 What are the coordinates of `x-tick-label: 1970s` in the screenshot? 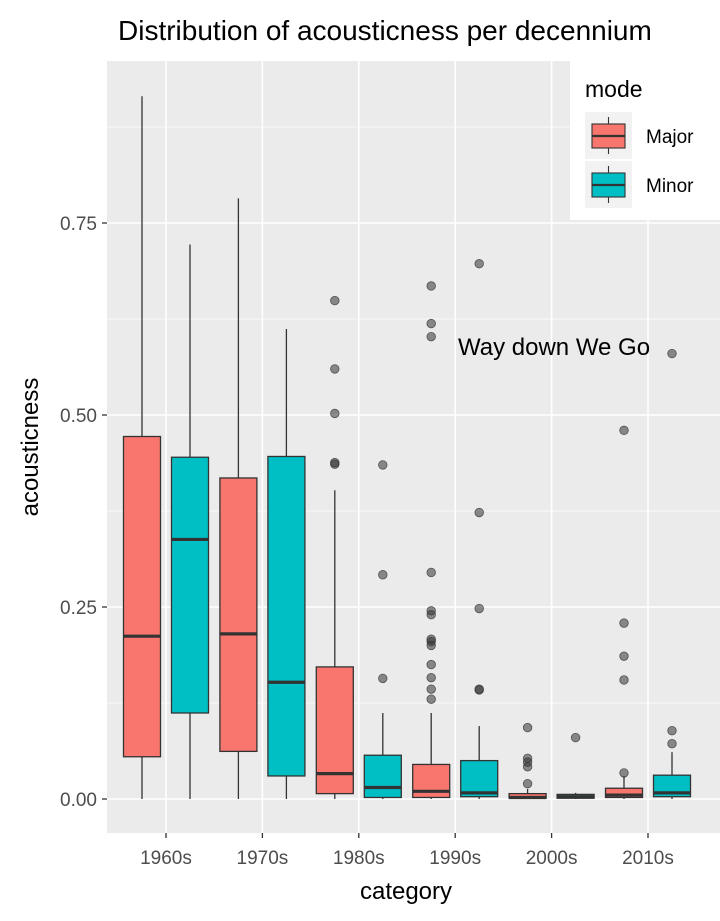 It's located at (263, 858).